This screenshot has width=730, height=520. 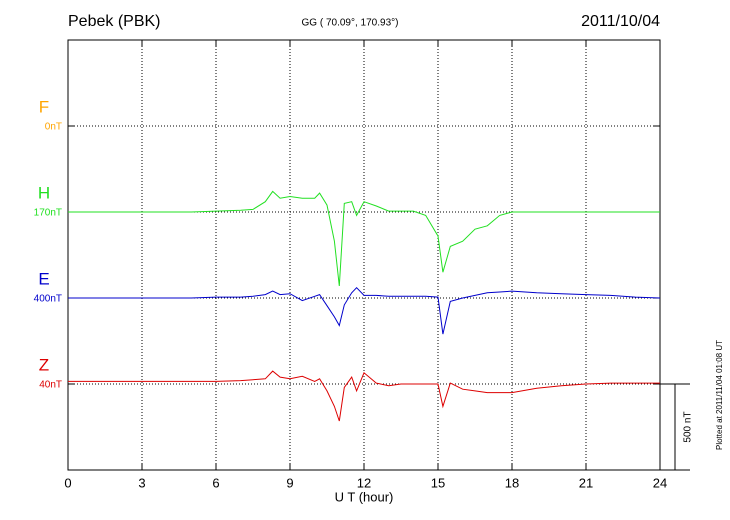 What do you see at coordinates (620, 21) in the screenshot?
I see `chart-date: 2011/10/04` at bounding box center [620, 21].